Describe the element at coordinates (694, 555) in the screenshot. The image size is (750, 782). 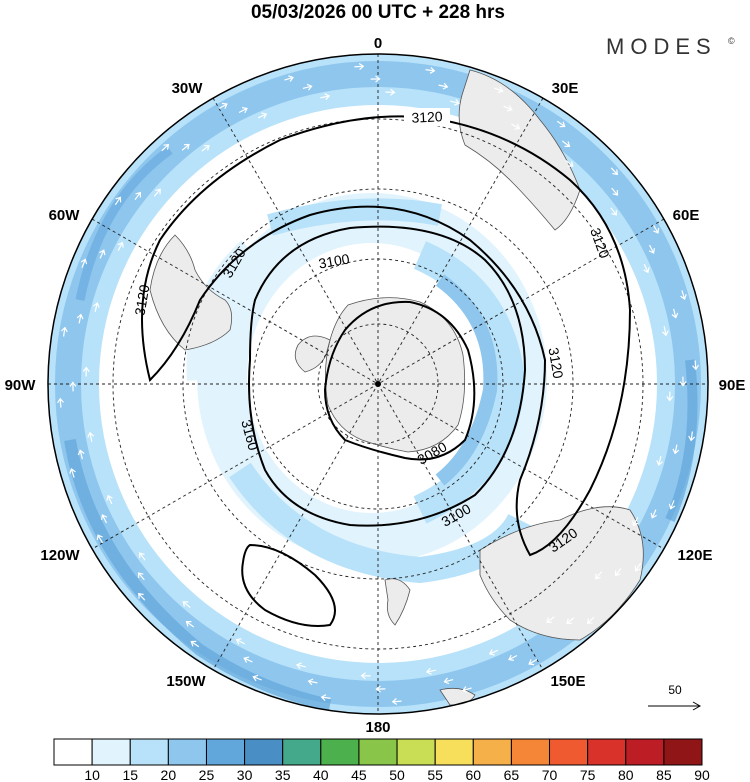
I see `lon-label-120e: 120E` at that location.